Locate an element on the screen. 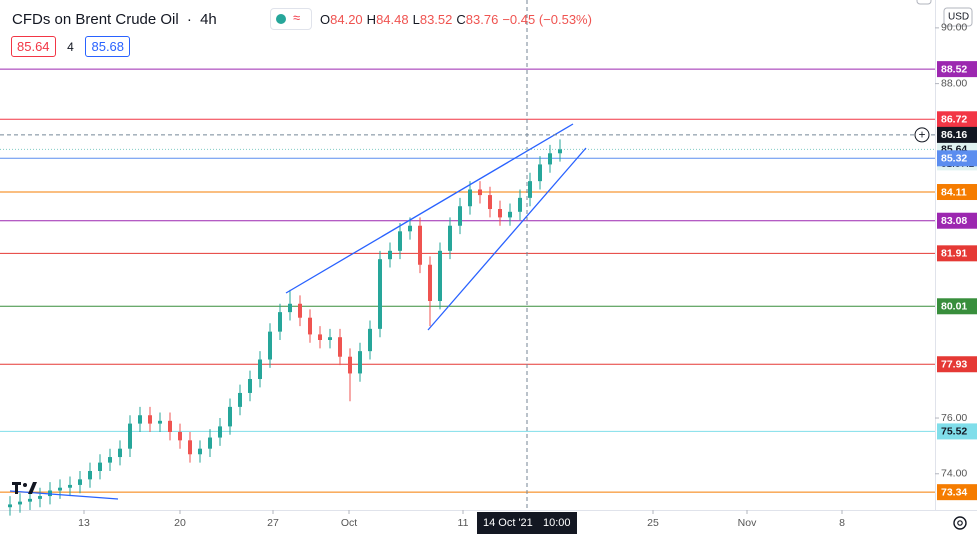 This screenshot has width=977, height=537. level-label: 85.32 is located at coordinates (954, 159).